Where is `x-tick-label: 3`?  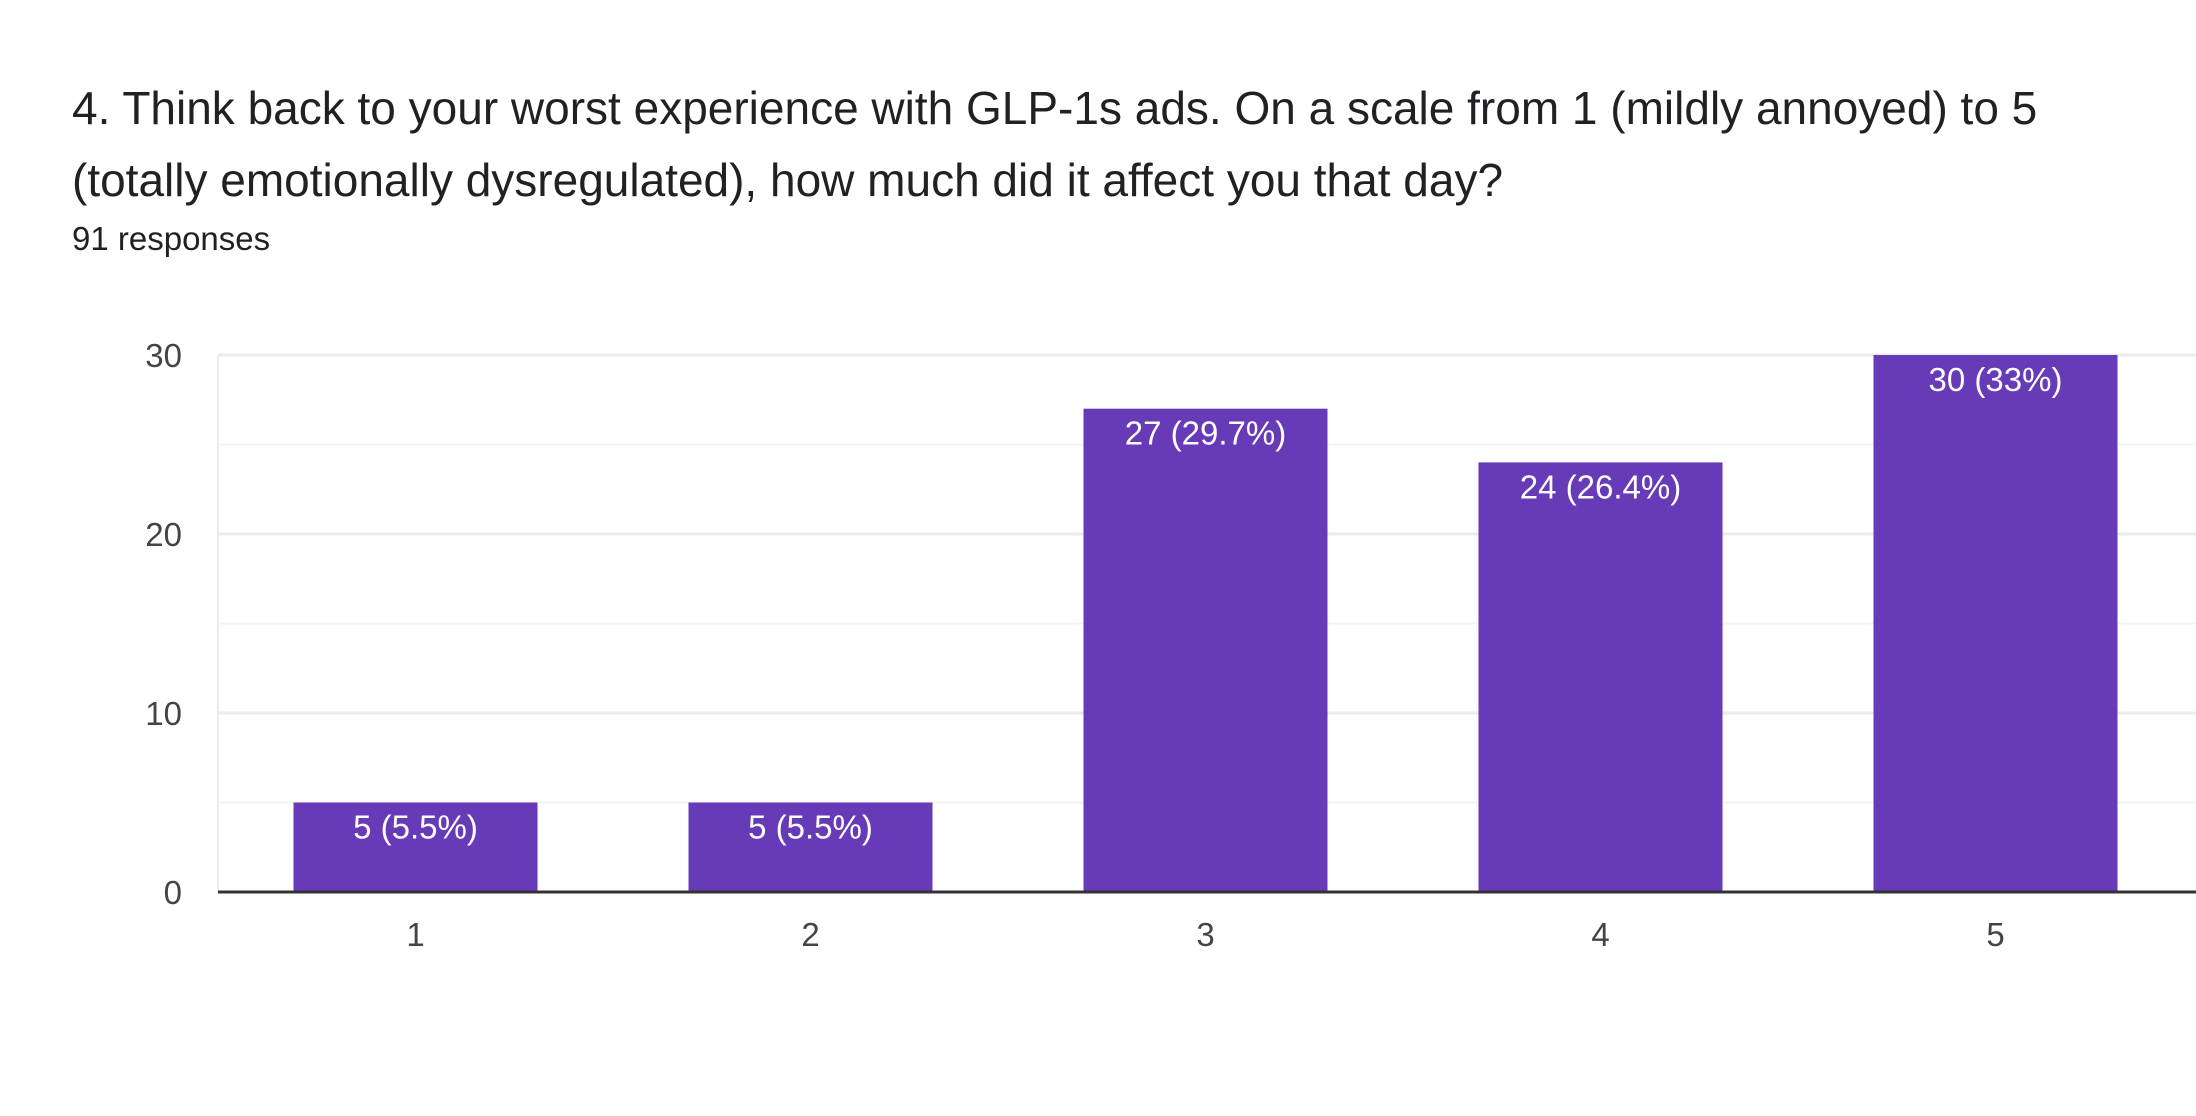
x-tick-label: 3 is located at coordinates (1205, 934).